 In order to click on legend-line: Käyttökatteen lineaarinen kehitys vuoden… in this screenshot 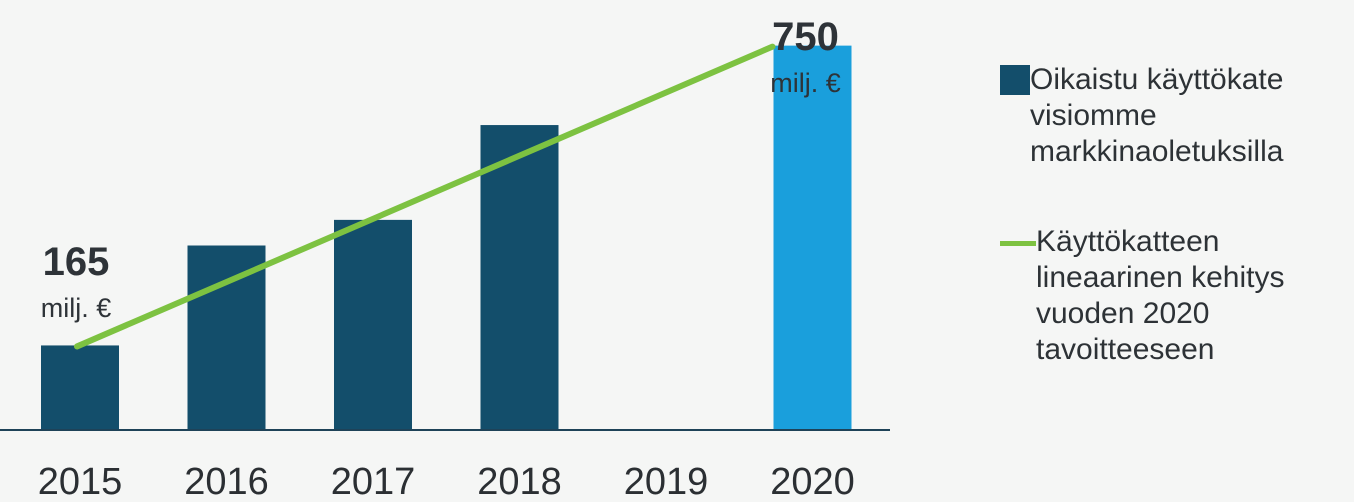, I will do `click(1175, 296)`.